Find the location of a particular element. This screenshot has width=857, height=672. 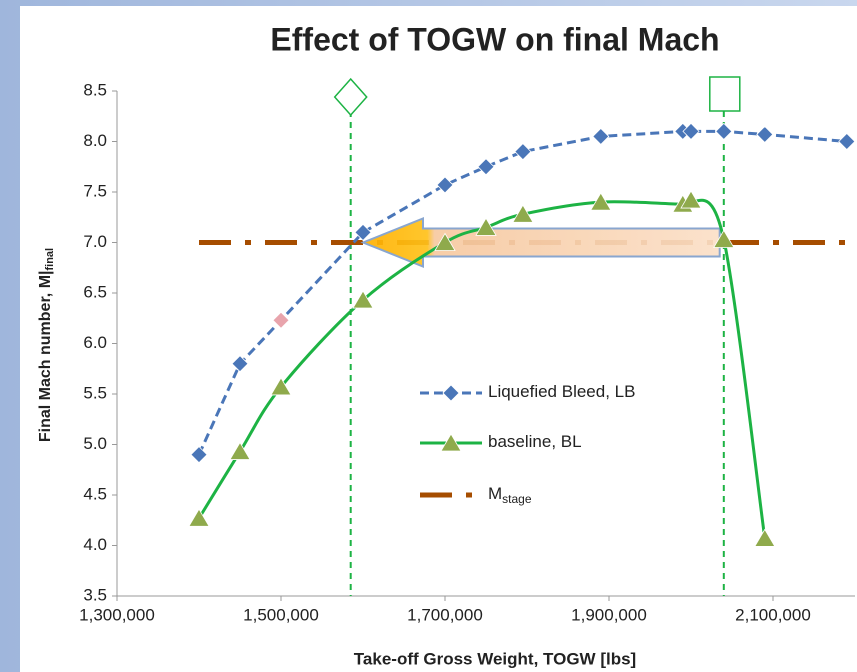

x-tick-label: 1,500,000 is located at coordinates (281, 614).